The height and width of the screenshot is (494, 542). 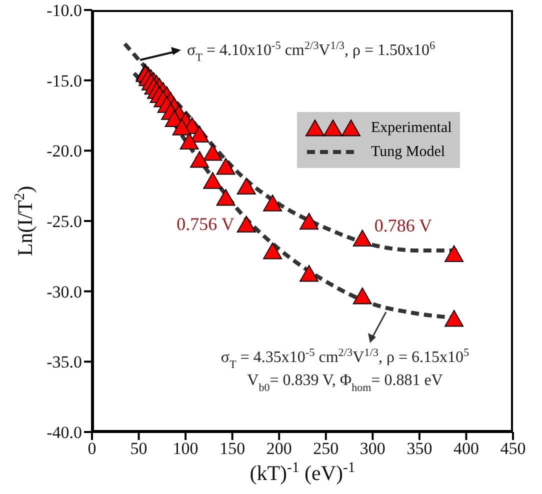 I want to click on y-tick-label: -30.0, so click(x=64, y=292).